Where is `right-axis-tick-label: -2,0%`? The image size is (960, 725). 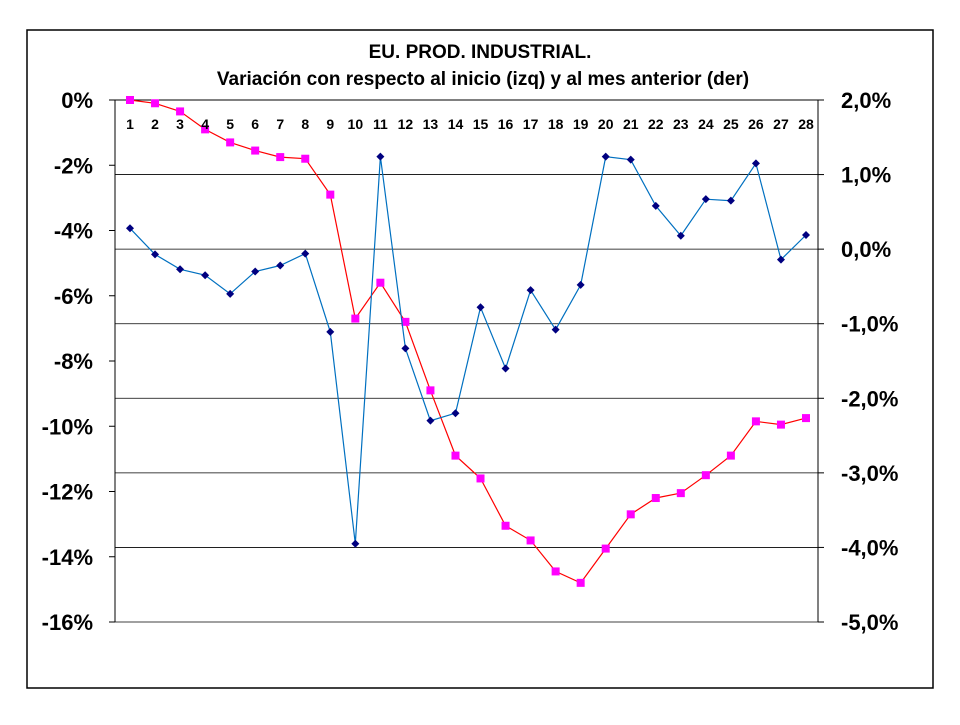
right-axis-tick-label: -2,0% is located at coordinates (869, 398).